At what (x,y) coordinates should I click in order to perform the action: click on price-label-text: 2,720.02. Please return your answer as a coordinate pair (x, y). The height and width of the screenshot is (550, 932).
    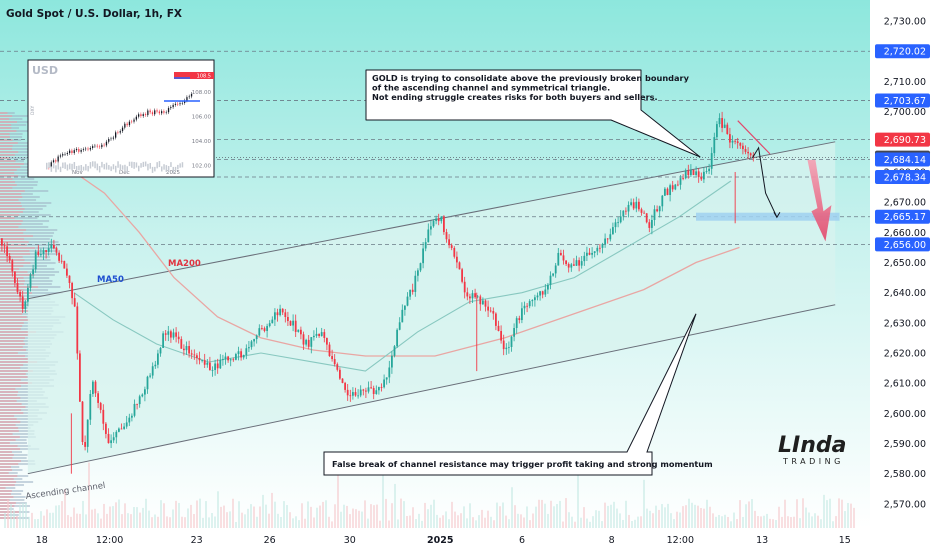
    Looking at the image, I should click on (905, 52).